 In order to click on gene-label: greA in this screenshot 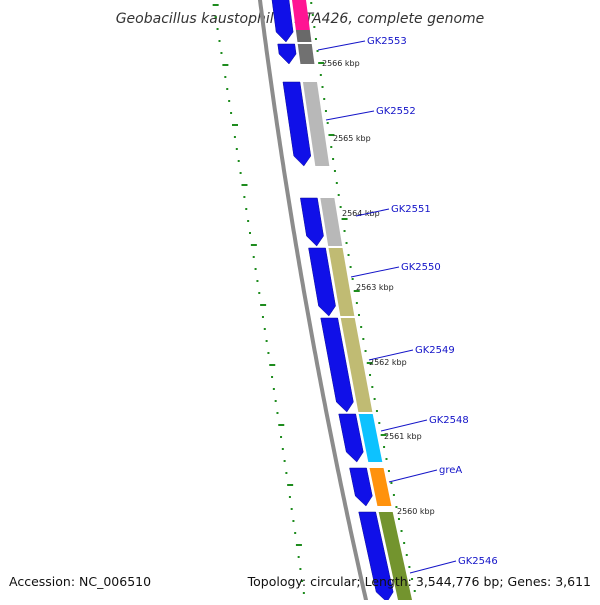, I will do `click(450, 470)`.